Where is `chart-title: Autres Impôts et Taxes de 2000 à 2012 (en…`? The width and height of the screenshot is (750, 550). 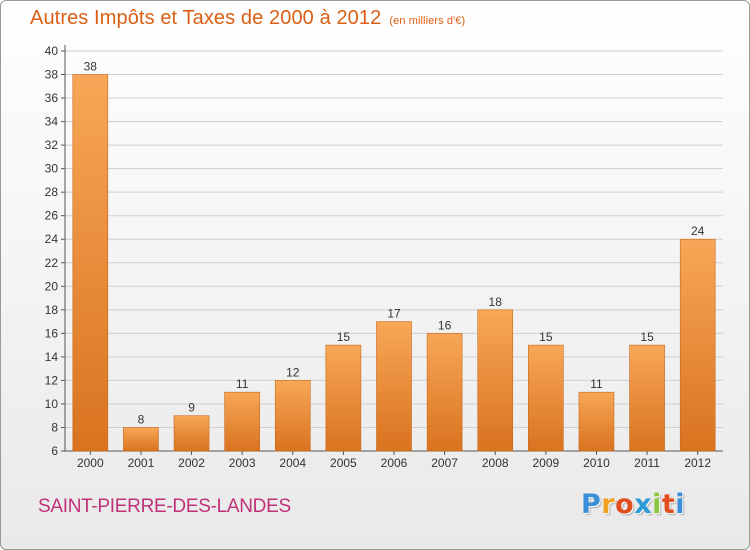
chart-title: Autres Impôts et Taxes de 2000 à 2012 (en… is located at coordinates (247, 18).